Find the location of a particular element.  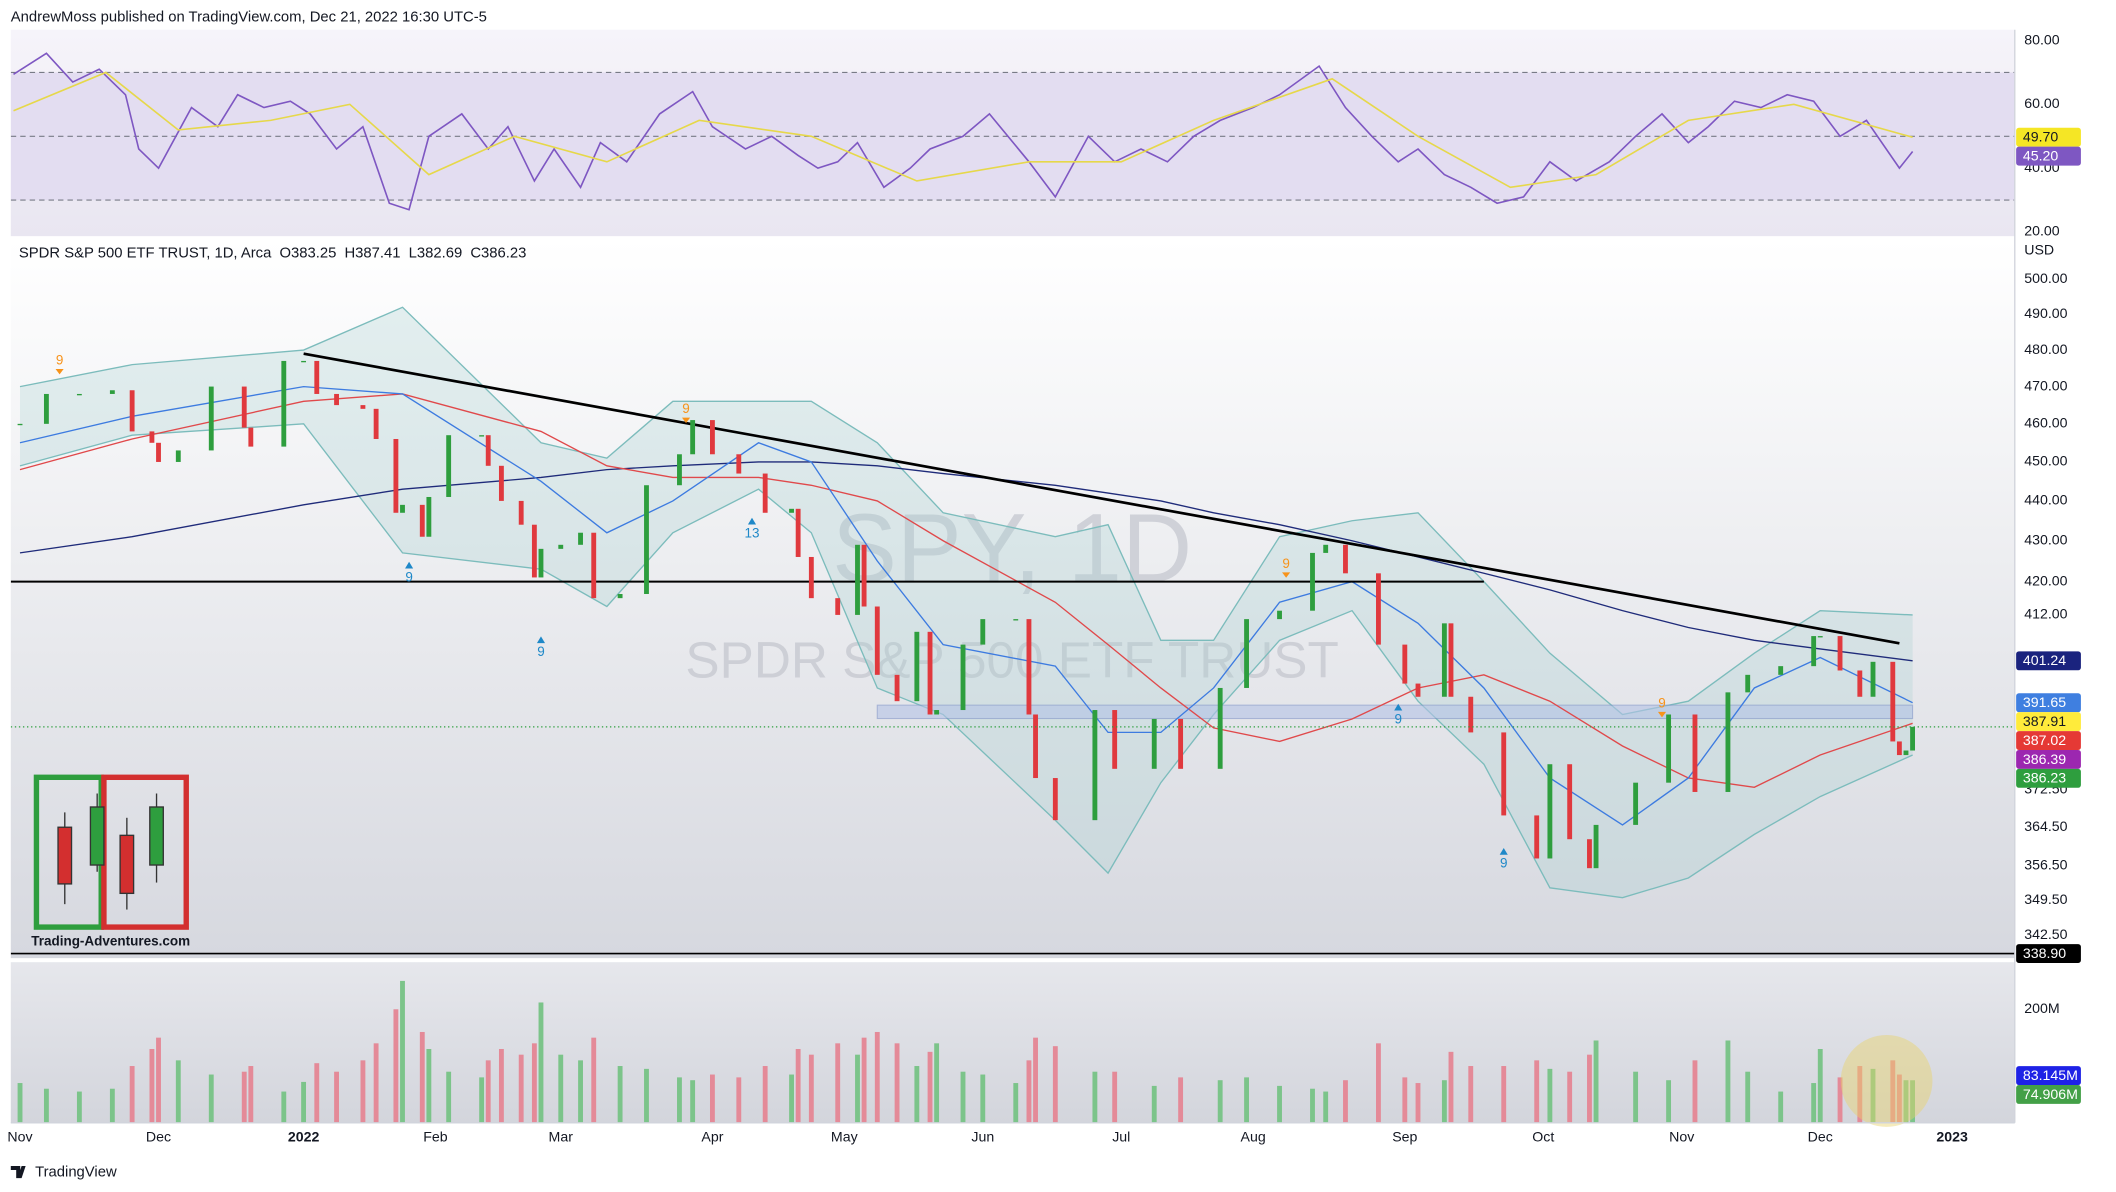

price-tag-label: 401.24 is located at coordinates (2044, 661).